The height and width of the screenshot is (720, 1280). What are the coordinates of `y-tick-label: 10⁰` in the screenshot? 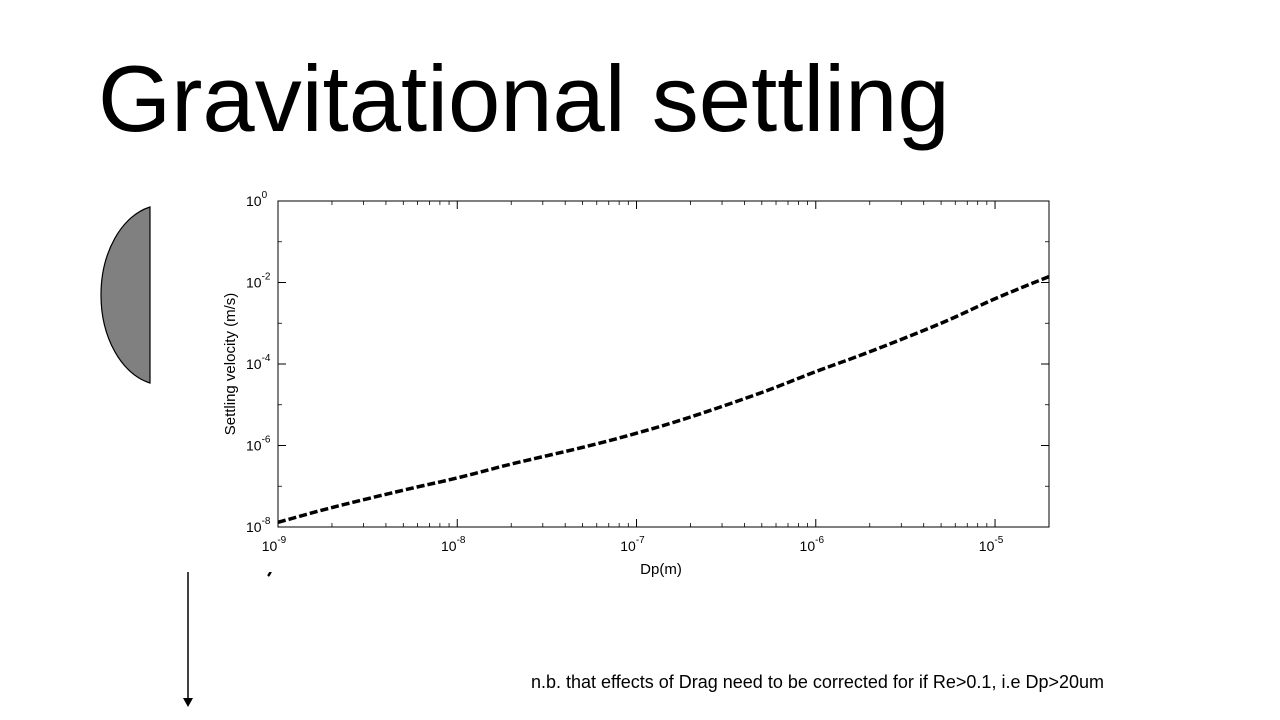 It's located at (257, 199).